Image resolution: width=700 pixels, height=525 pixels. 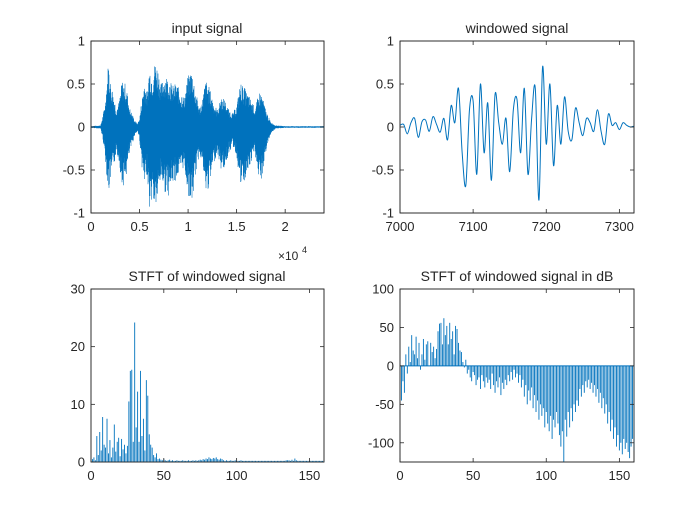 What do you see at coordinates (546, 226) in the screenshot?
I see `x-tick-label: 7200` at bounding box center [546, 226].